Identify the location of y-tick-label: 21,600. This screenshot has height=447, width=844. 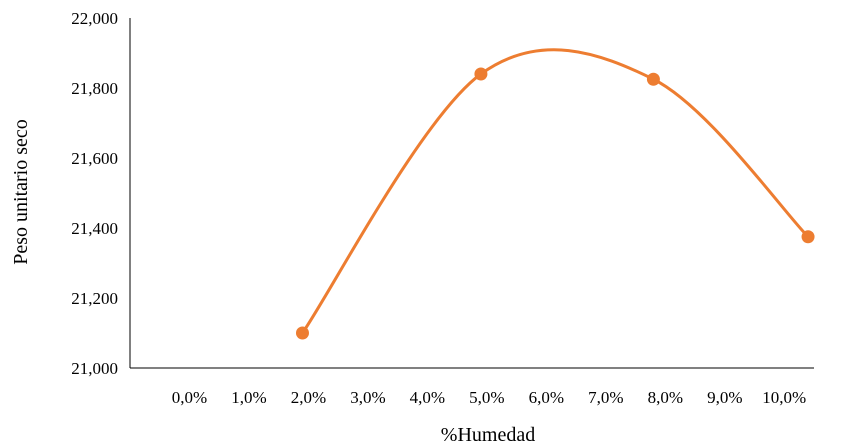
(94, 158).